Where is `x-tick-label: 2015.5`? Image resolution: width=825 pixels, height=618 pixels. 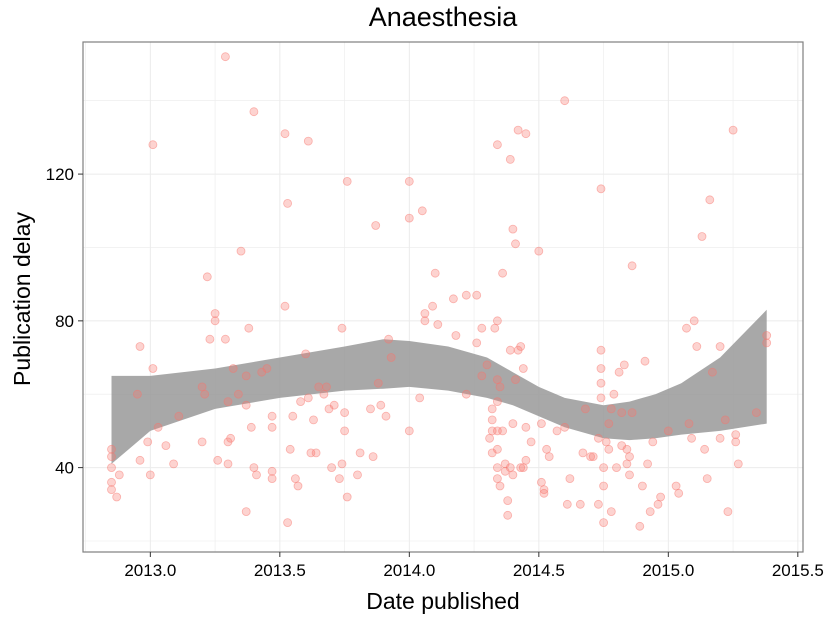 x-tick-label: 2015.5 is located at coordinates (798, 570).